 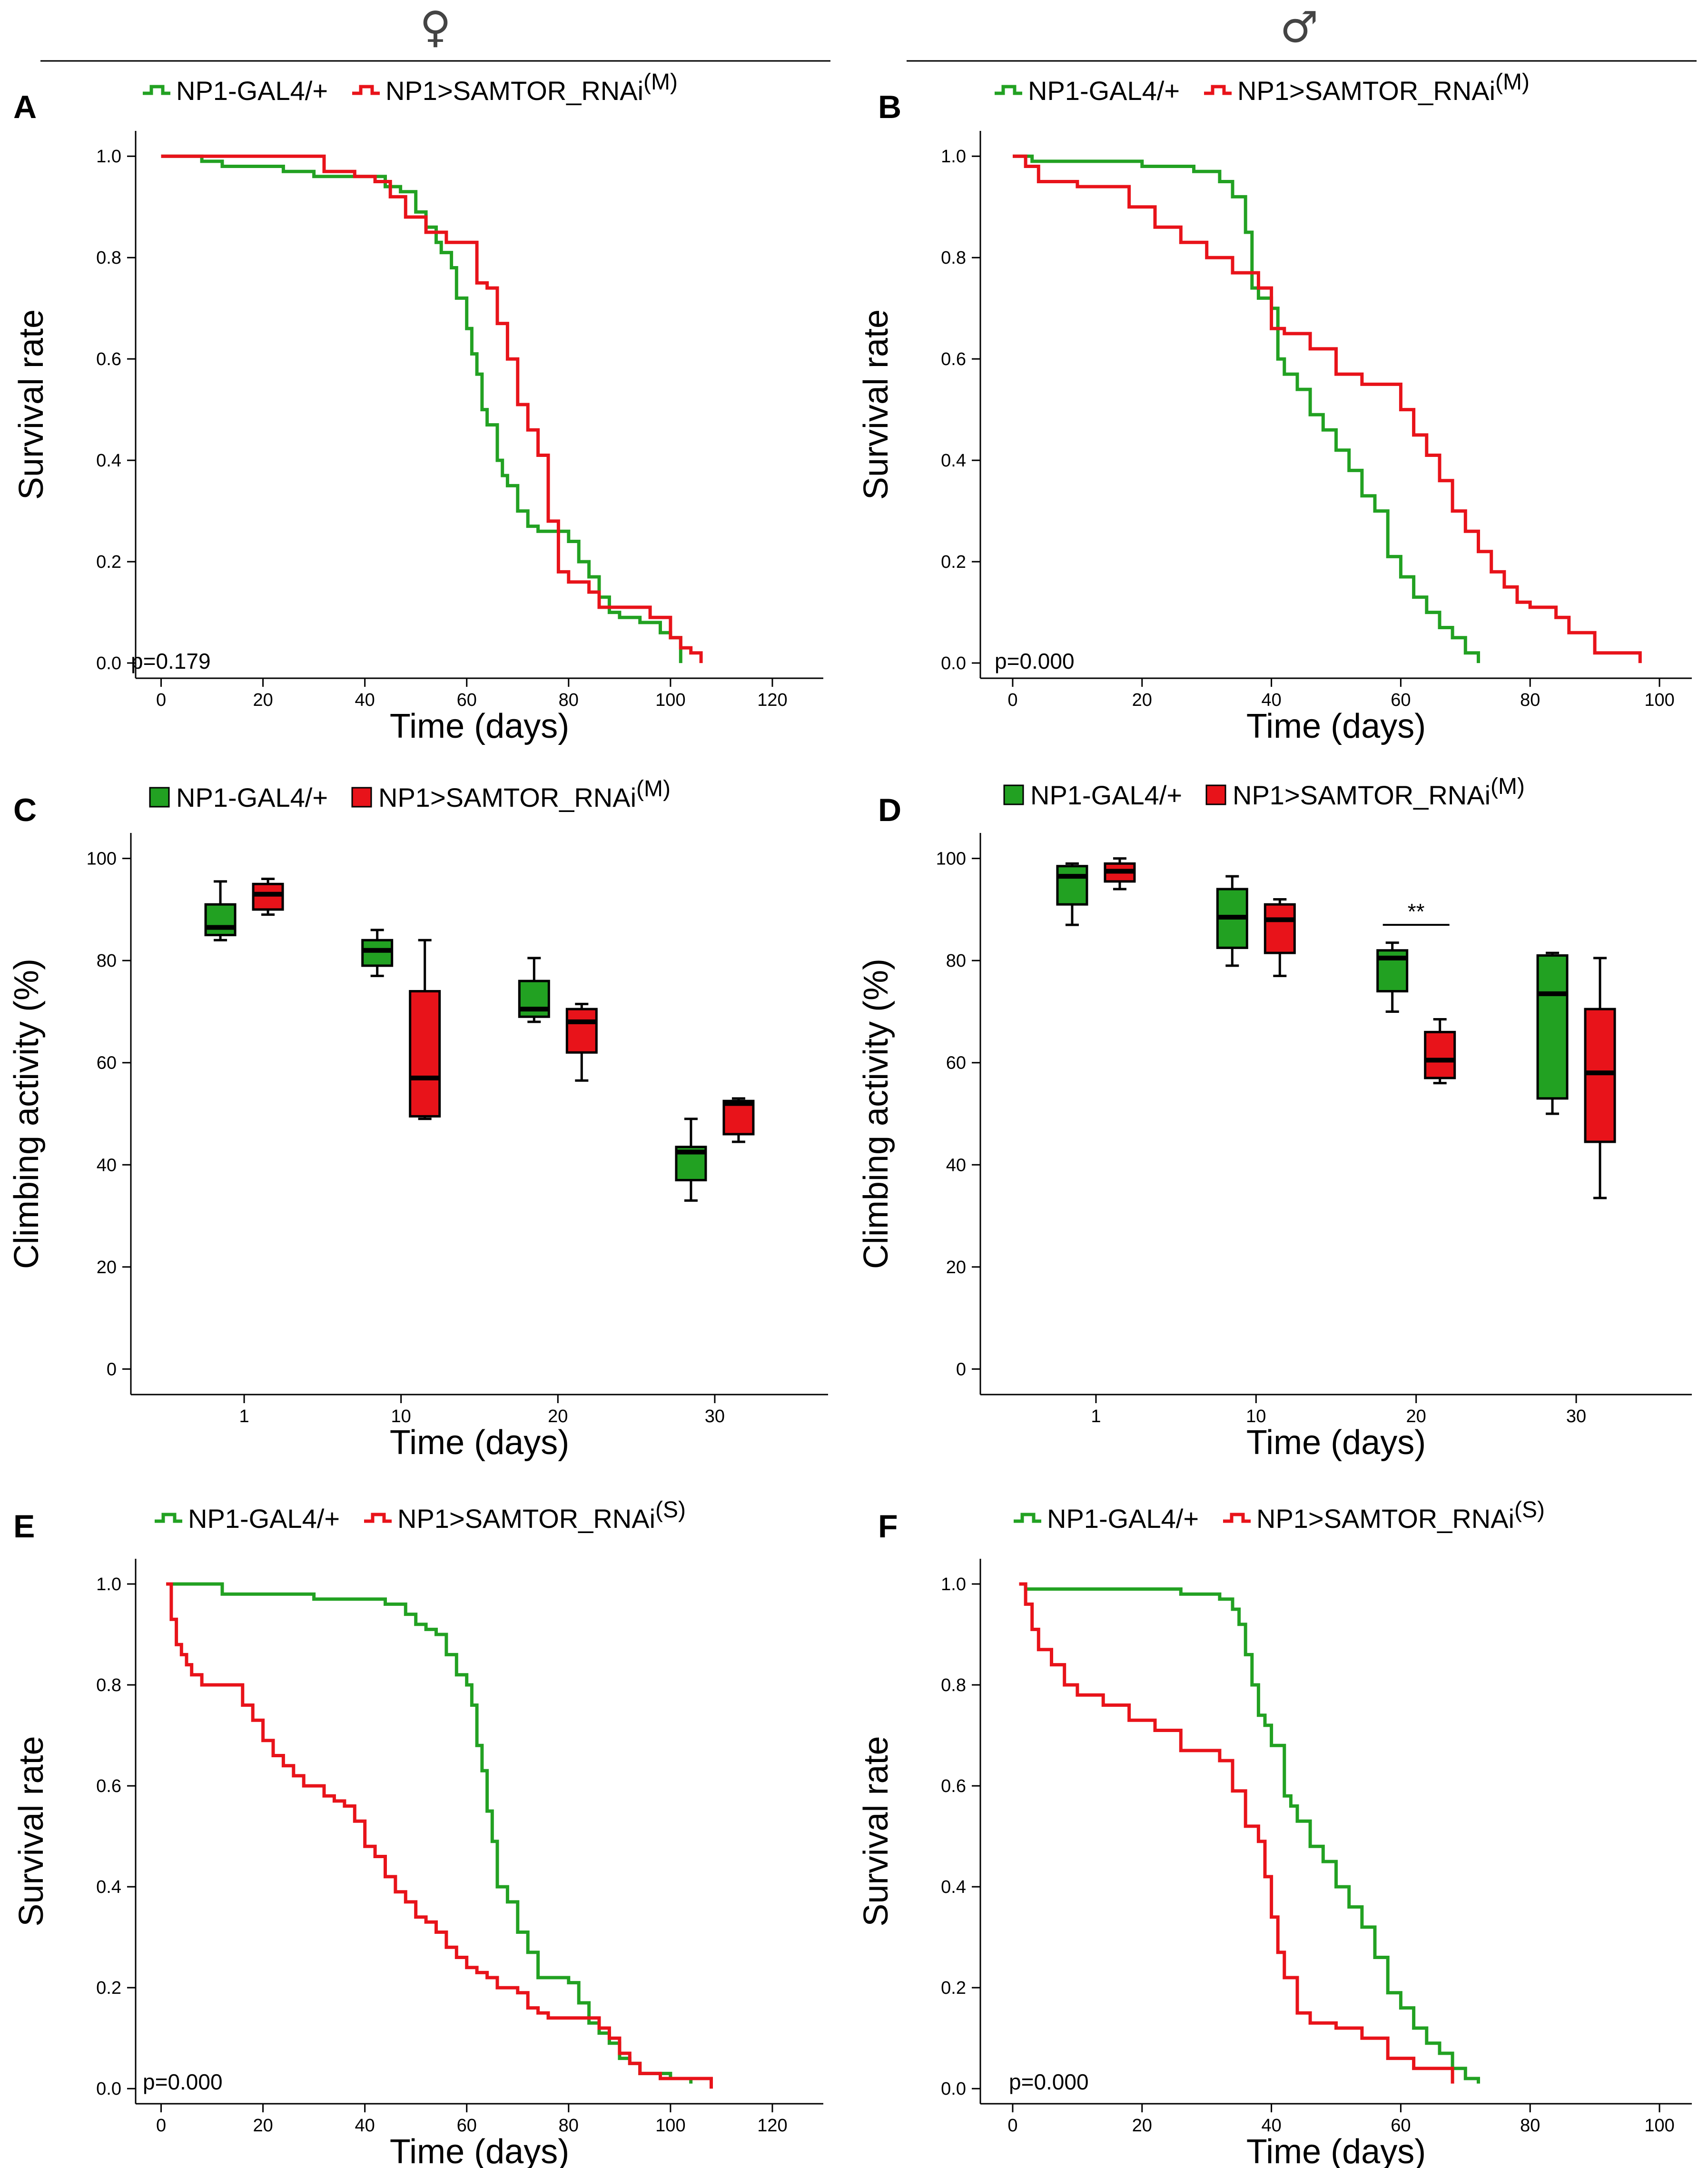 What do you see at coordinates (108, 1584) in the screenshot?
I see `y-tick-label: 1.0` at bounding box center [108, 1584].